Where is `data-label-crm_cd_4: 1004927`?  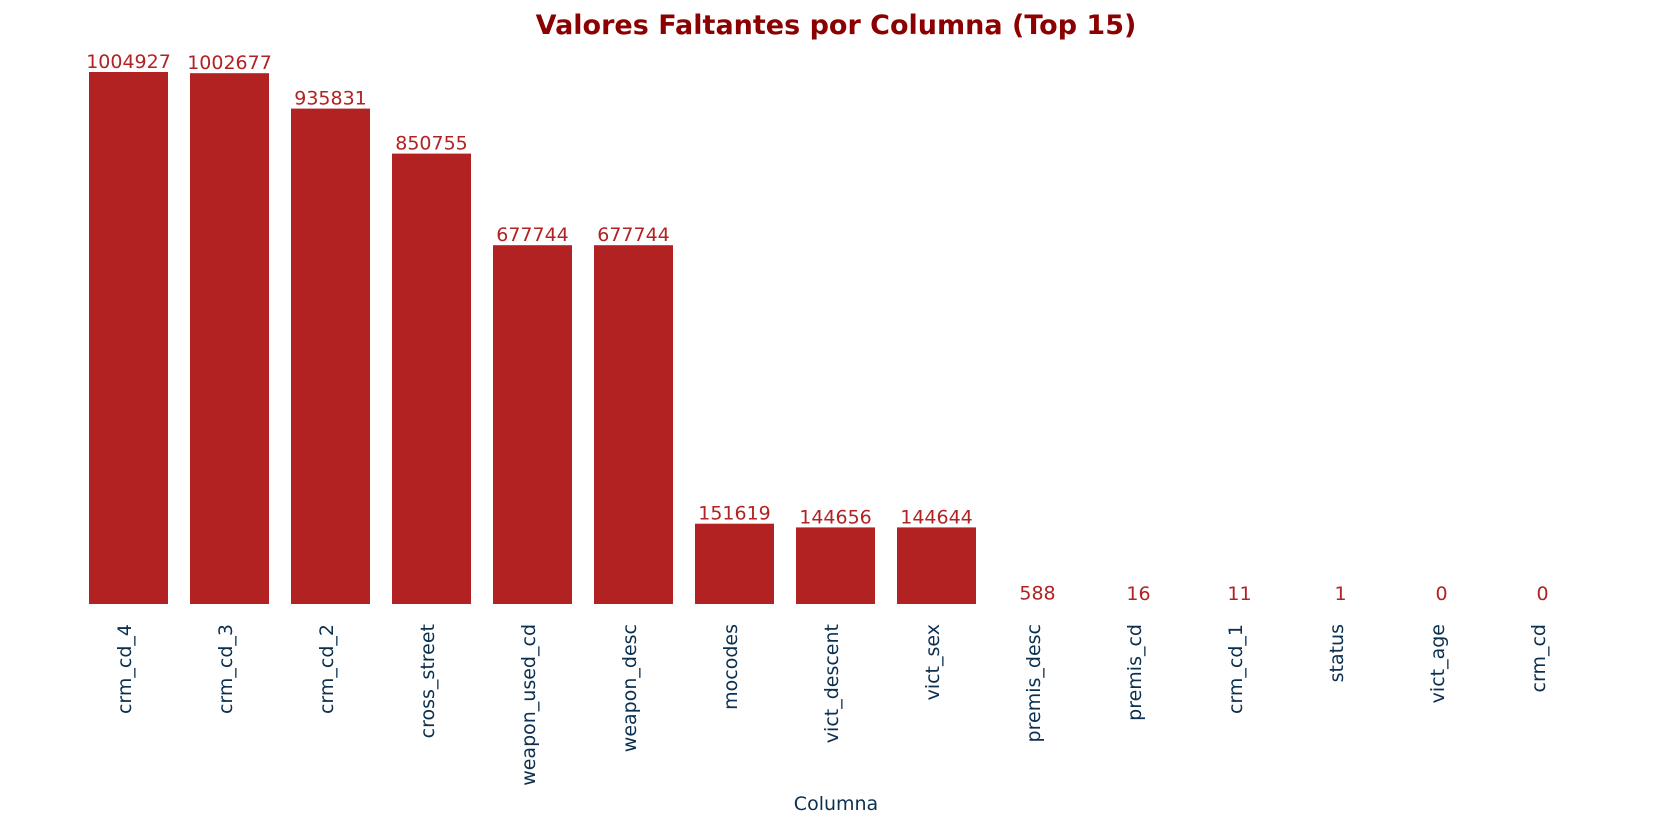
data-label-crm_cd_4: 1004927 is located at coordinates (128, 62).